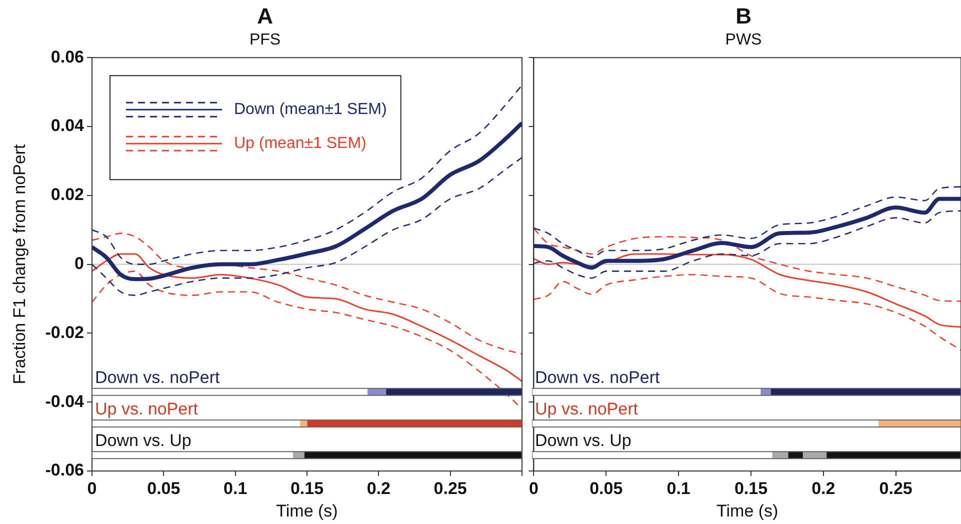 The width and height of the screenshot is (961, 524). I want to click on y-axis-title: Fraction F1 change from noPert, so click(19, 264).